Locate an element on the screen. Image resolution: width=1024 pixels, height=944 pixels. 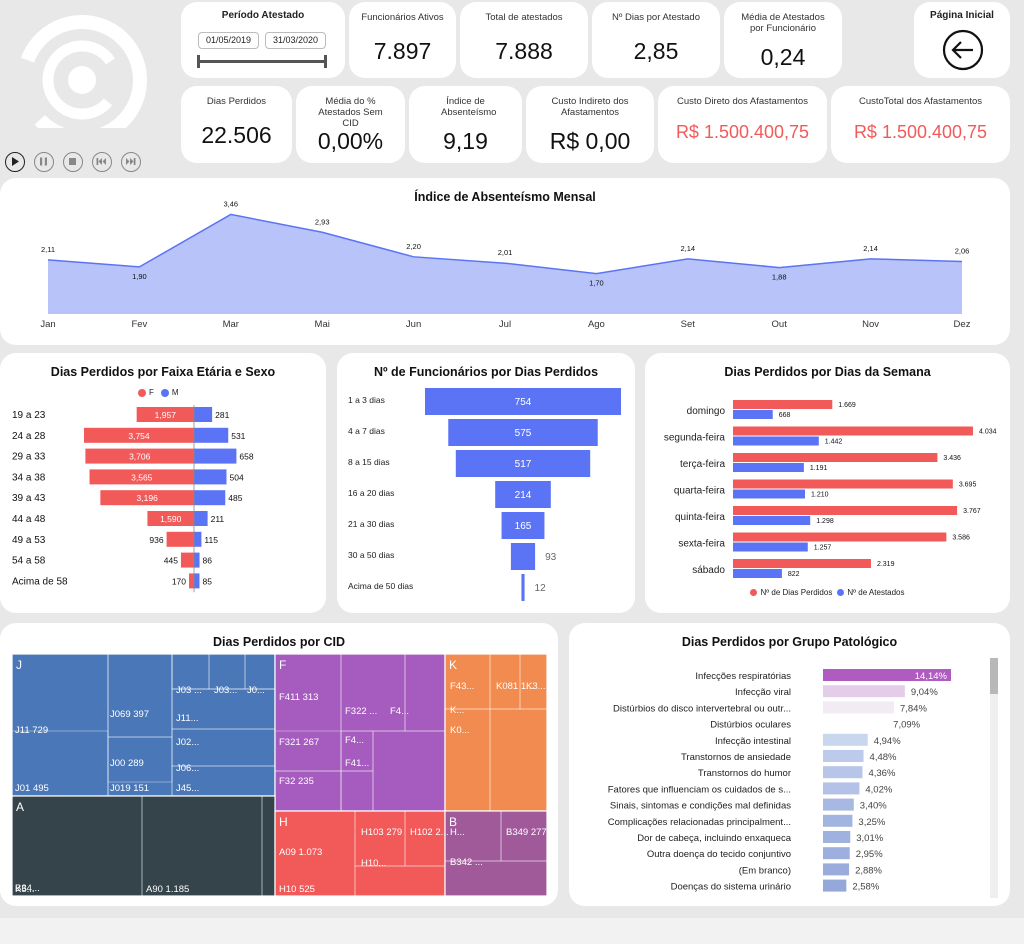
period-slider is located at coordinates (262, 61).